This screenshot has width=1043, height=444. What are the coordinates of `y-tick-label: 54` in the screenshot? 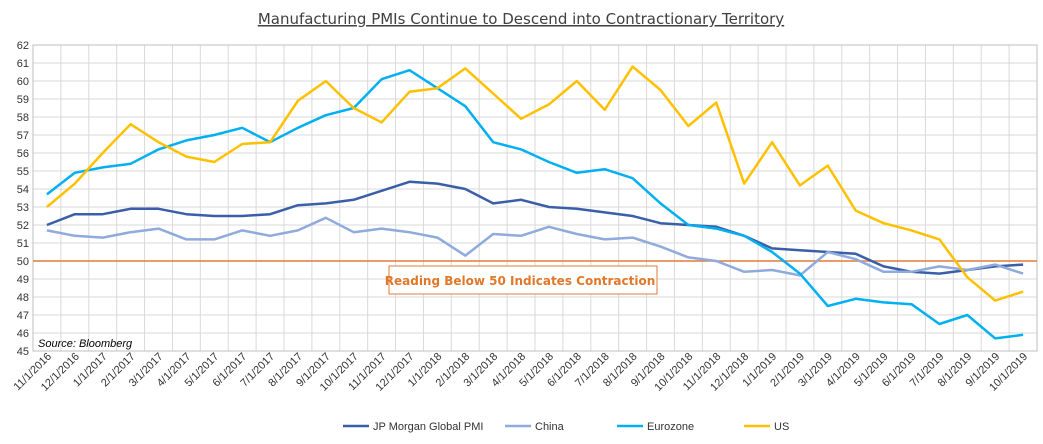 It's located at (23, 190).